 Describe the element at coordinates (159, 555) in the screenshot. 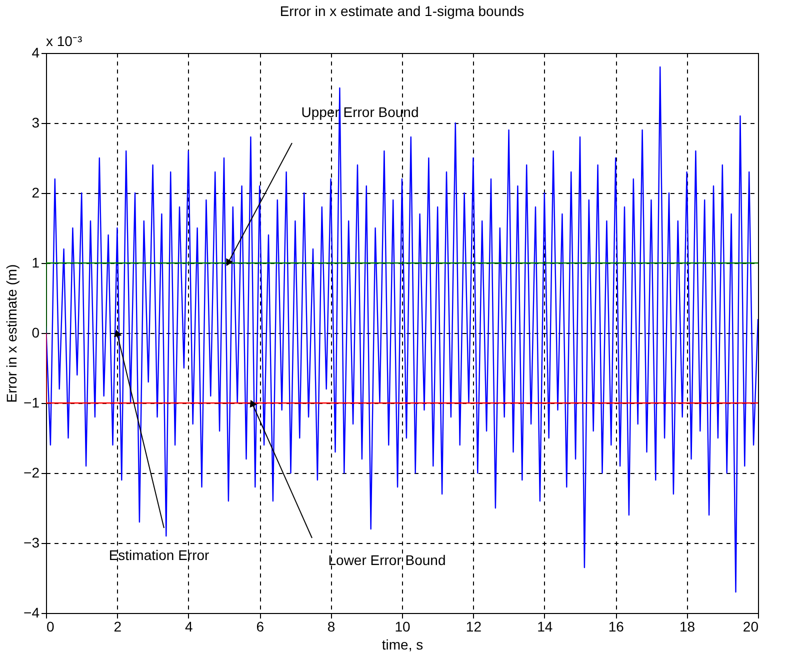

I see `annotation: Estimation Error` at that location.